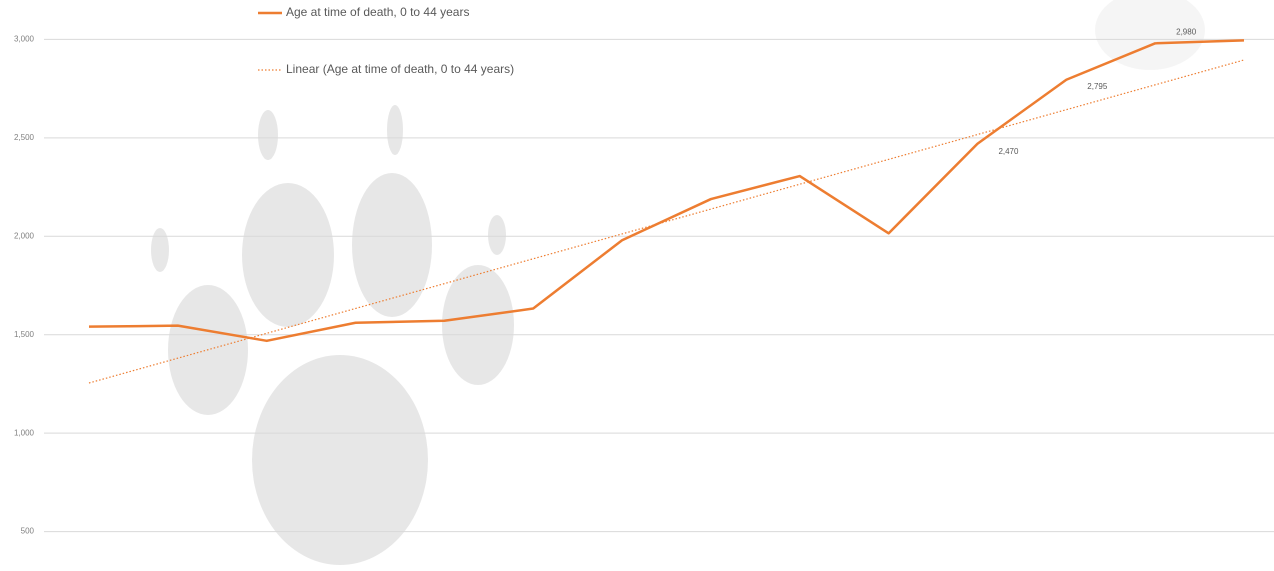  I want to click on y-tick-label: 2,000, so click(24, 235).